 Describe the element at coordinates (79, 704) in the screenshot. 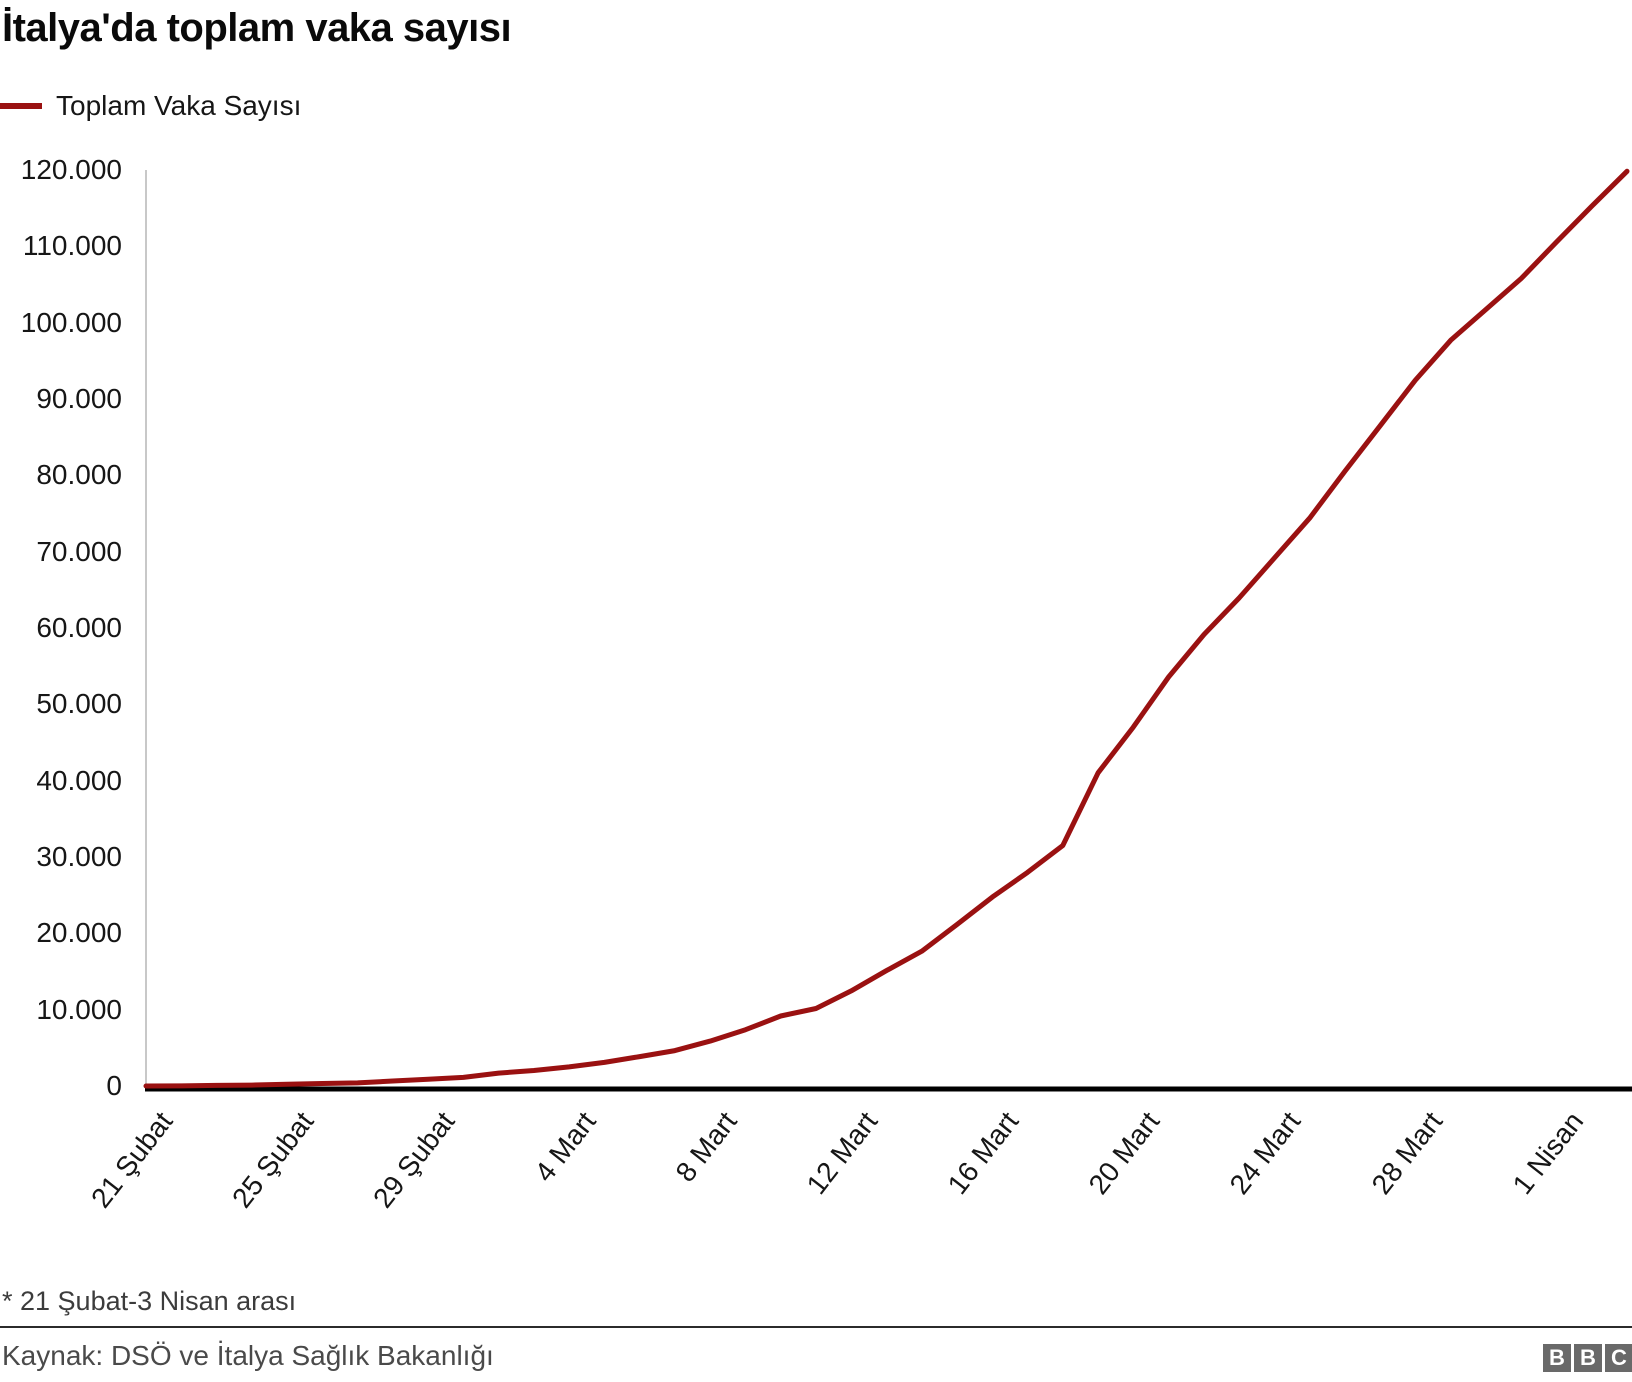

I see `y-axis-tick-label: 50.000` at that location.